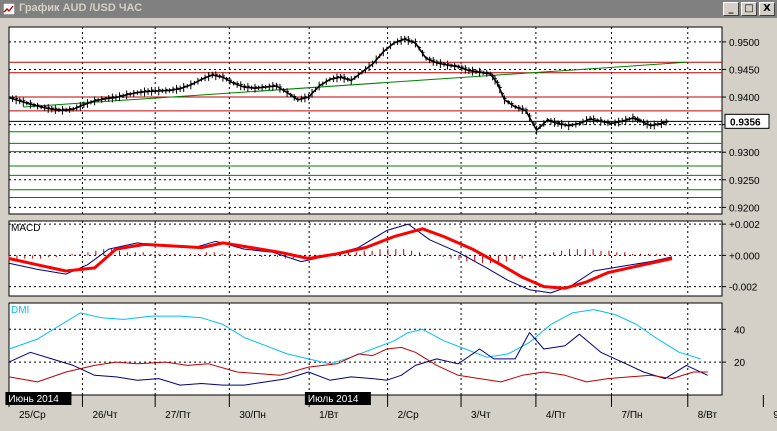  I want to click on y-tick-label: +0.002, so click(744, 225).